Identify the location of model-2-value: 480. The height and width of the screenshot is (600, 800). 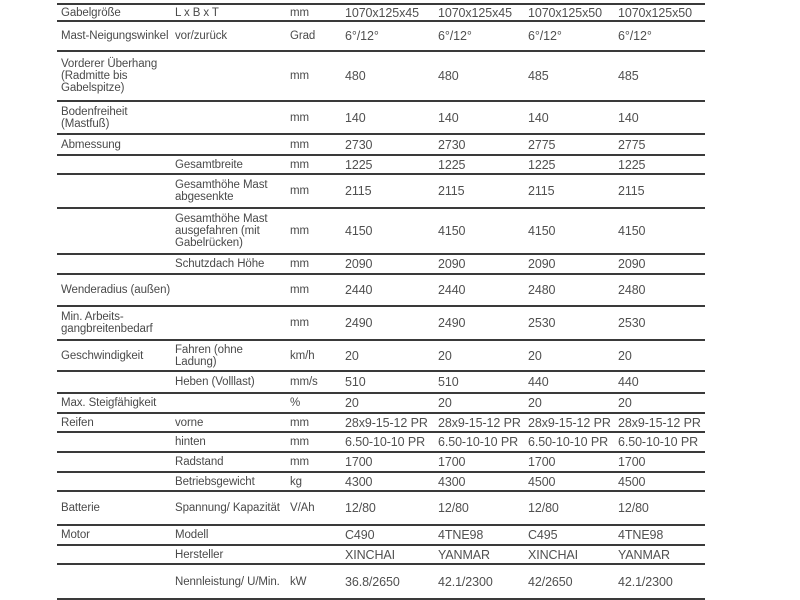
(479, 75).